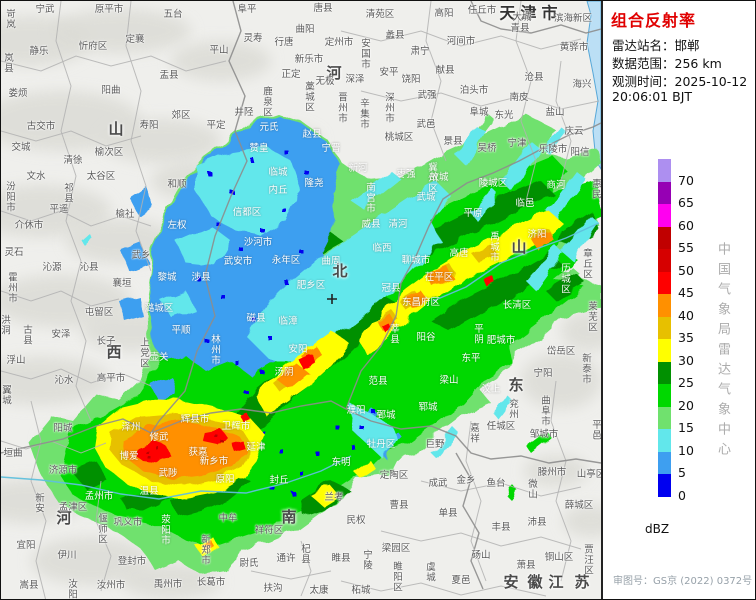 The height and width of the screenshot is (600, 756). What do you see at coordinates (686, 382) in the screenshot?
I see `legend-value: 25` at bounding box center [686, 382].